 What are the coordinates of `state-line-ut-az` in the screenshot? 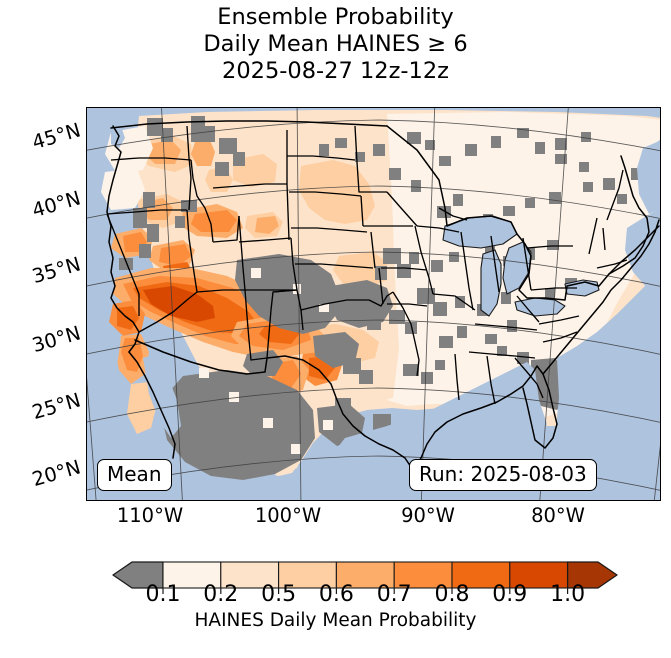 It's located at (220, 291).